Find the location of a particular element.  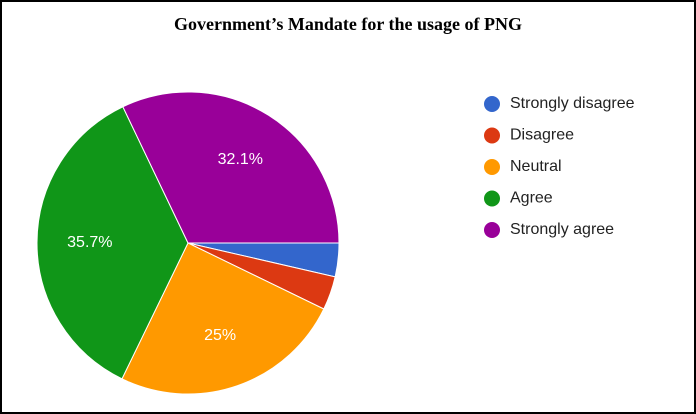

slice-label: 25% is located at coordinates (220, 335).